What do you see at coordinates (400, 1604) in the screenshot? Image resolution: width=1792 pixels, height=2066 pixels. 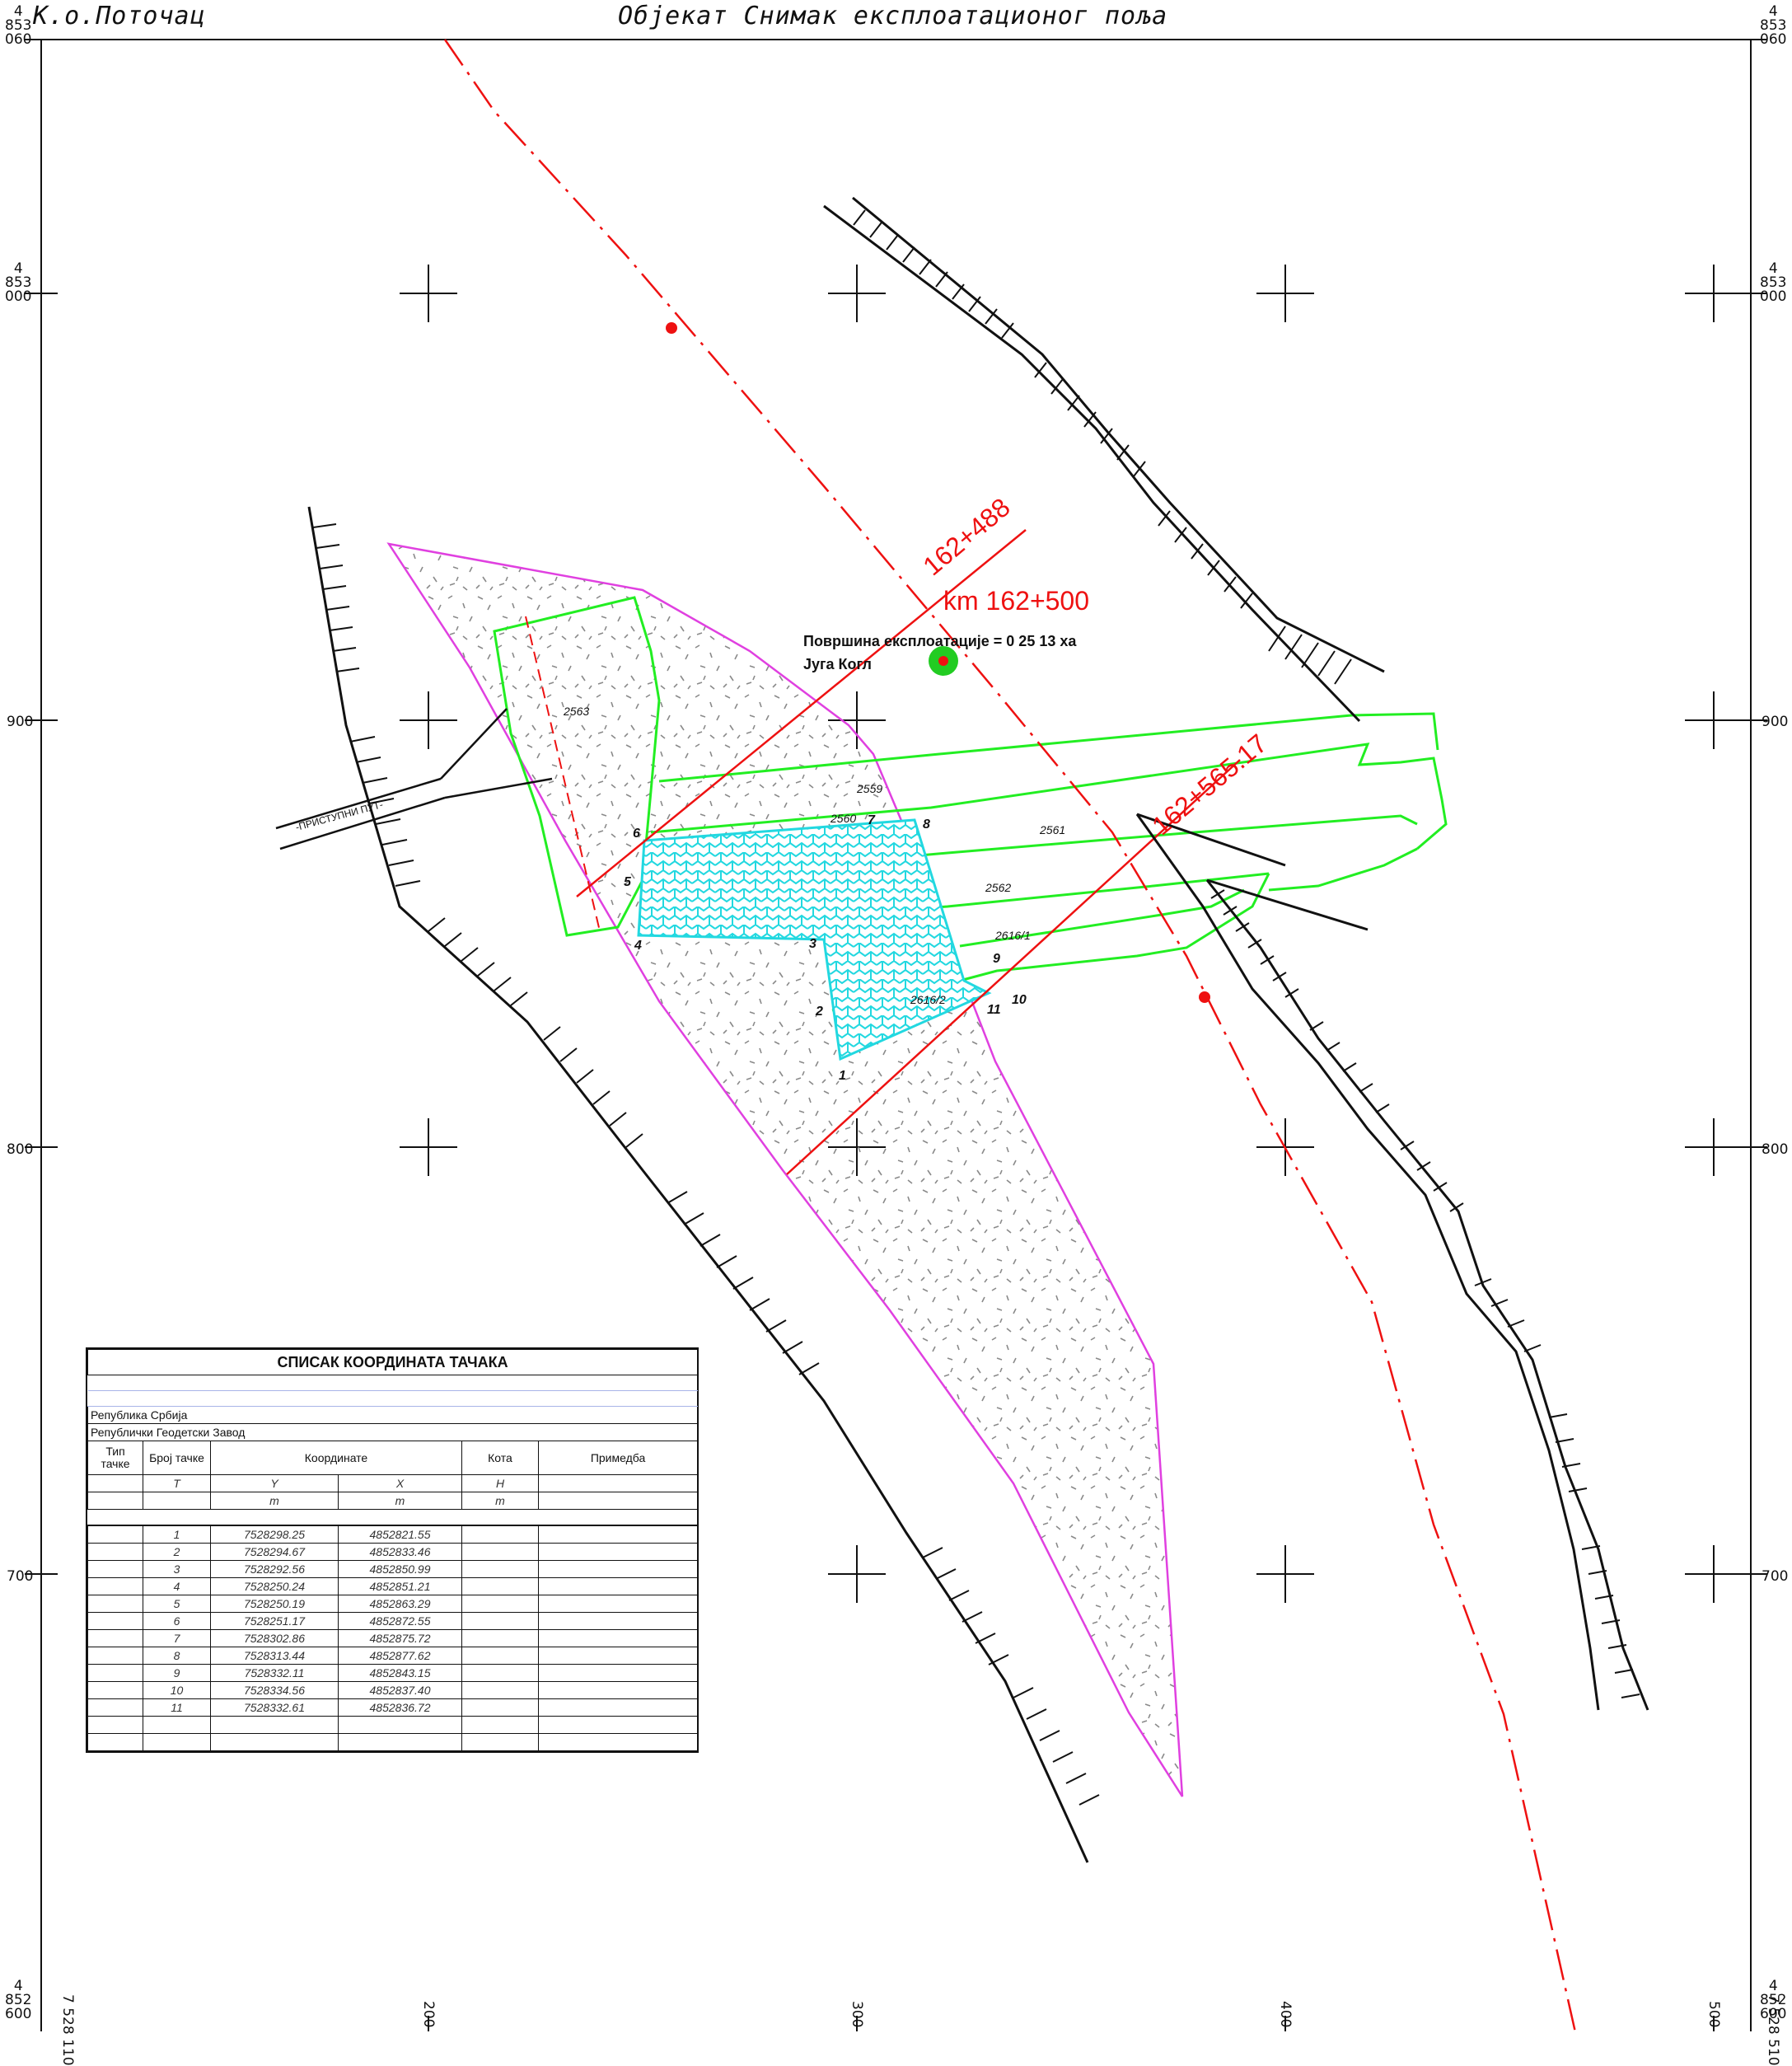 I see `x-coordinate-cell: 4852863.29` at bounding box center [400, 1604].